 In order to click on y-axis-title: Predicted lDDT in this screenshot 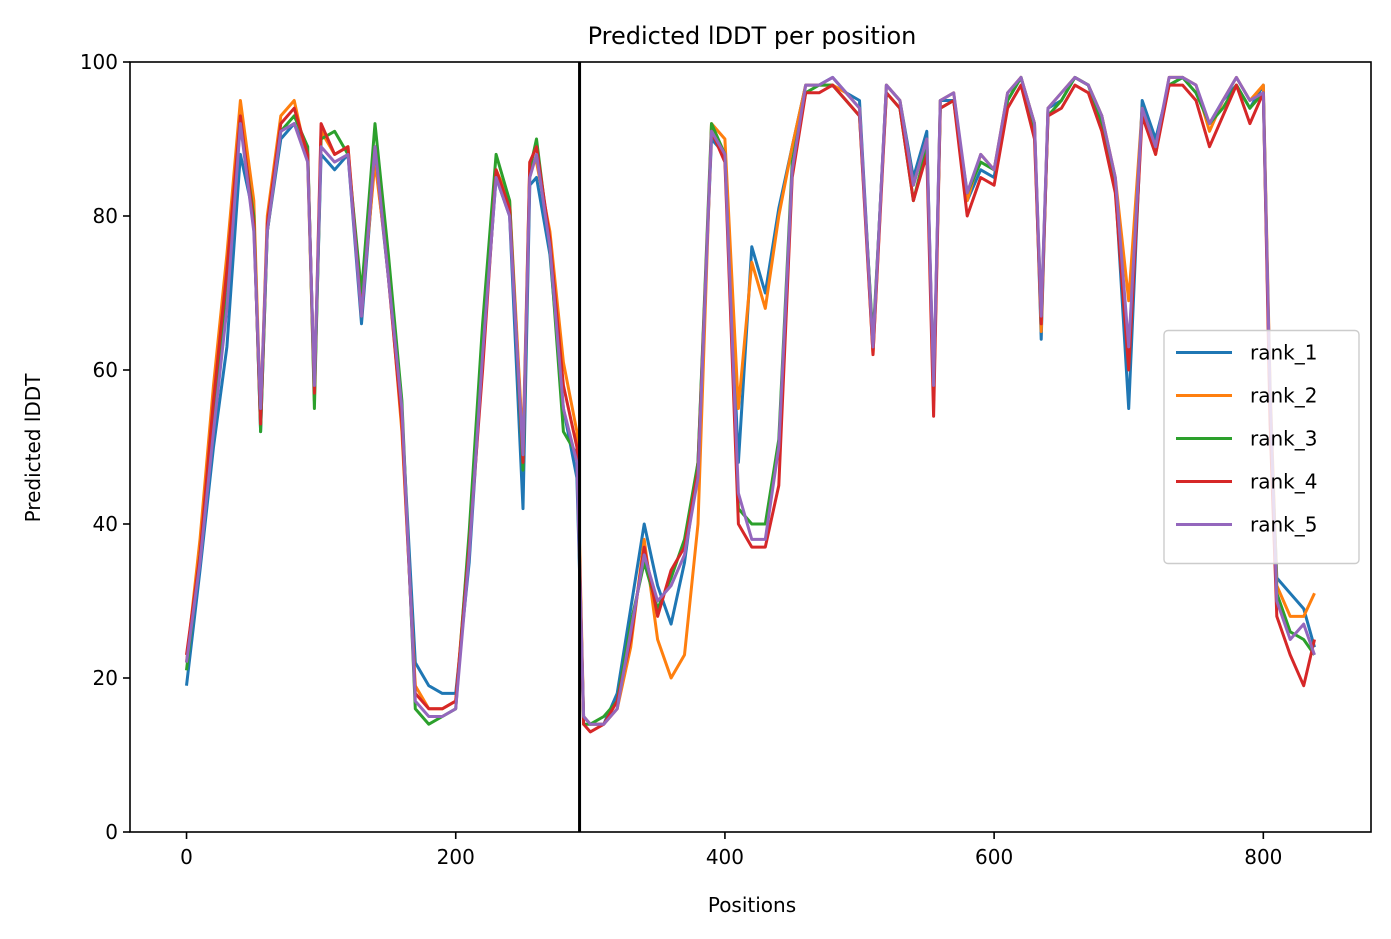, I will do `click(33, 448)`.